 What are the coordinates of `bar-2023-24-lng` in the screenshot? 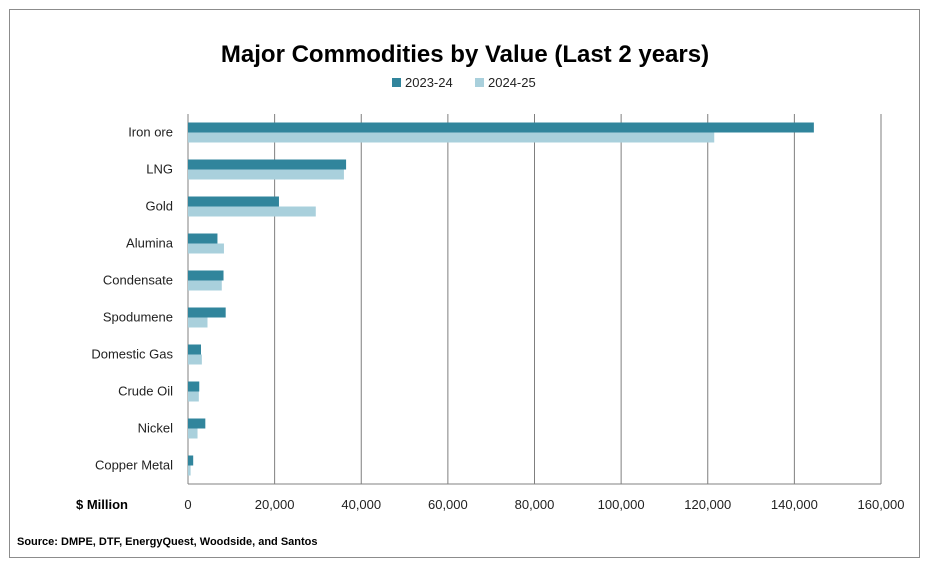 It's located at (267, 164).